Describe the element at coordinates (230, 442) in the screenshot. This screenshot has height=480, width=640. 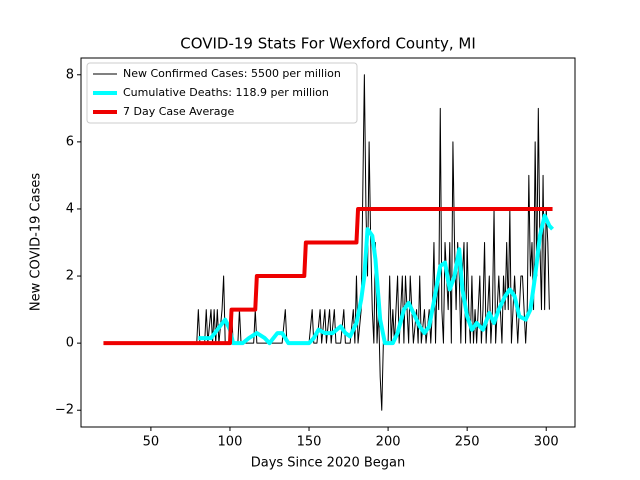
I see `x-tick-label: 100` at that location.